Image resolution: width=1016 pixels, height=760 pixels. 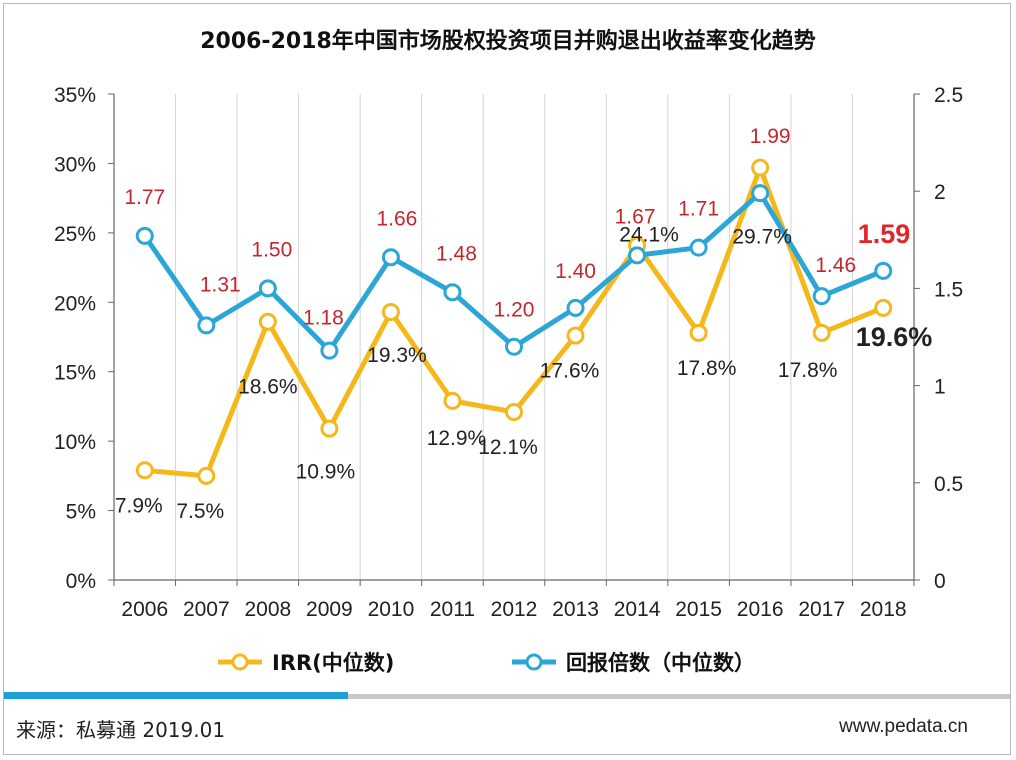 What do you see at coordinates (938, 338) in the screenshot?
I see `right-axis-ticks: 0 0.5 1 1.5 2 2.5` at bounding box center [938, 338].